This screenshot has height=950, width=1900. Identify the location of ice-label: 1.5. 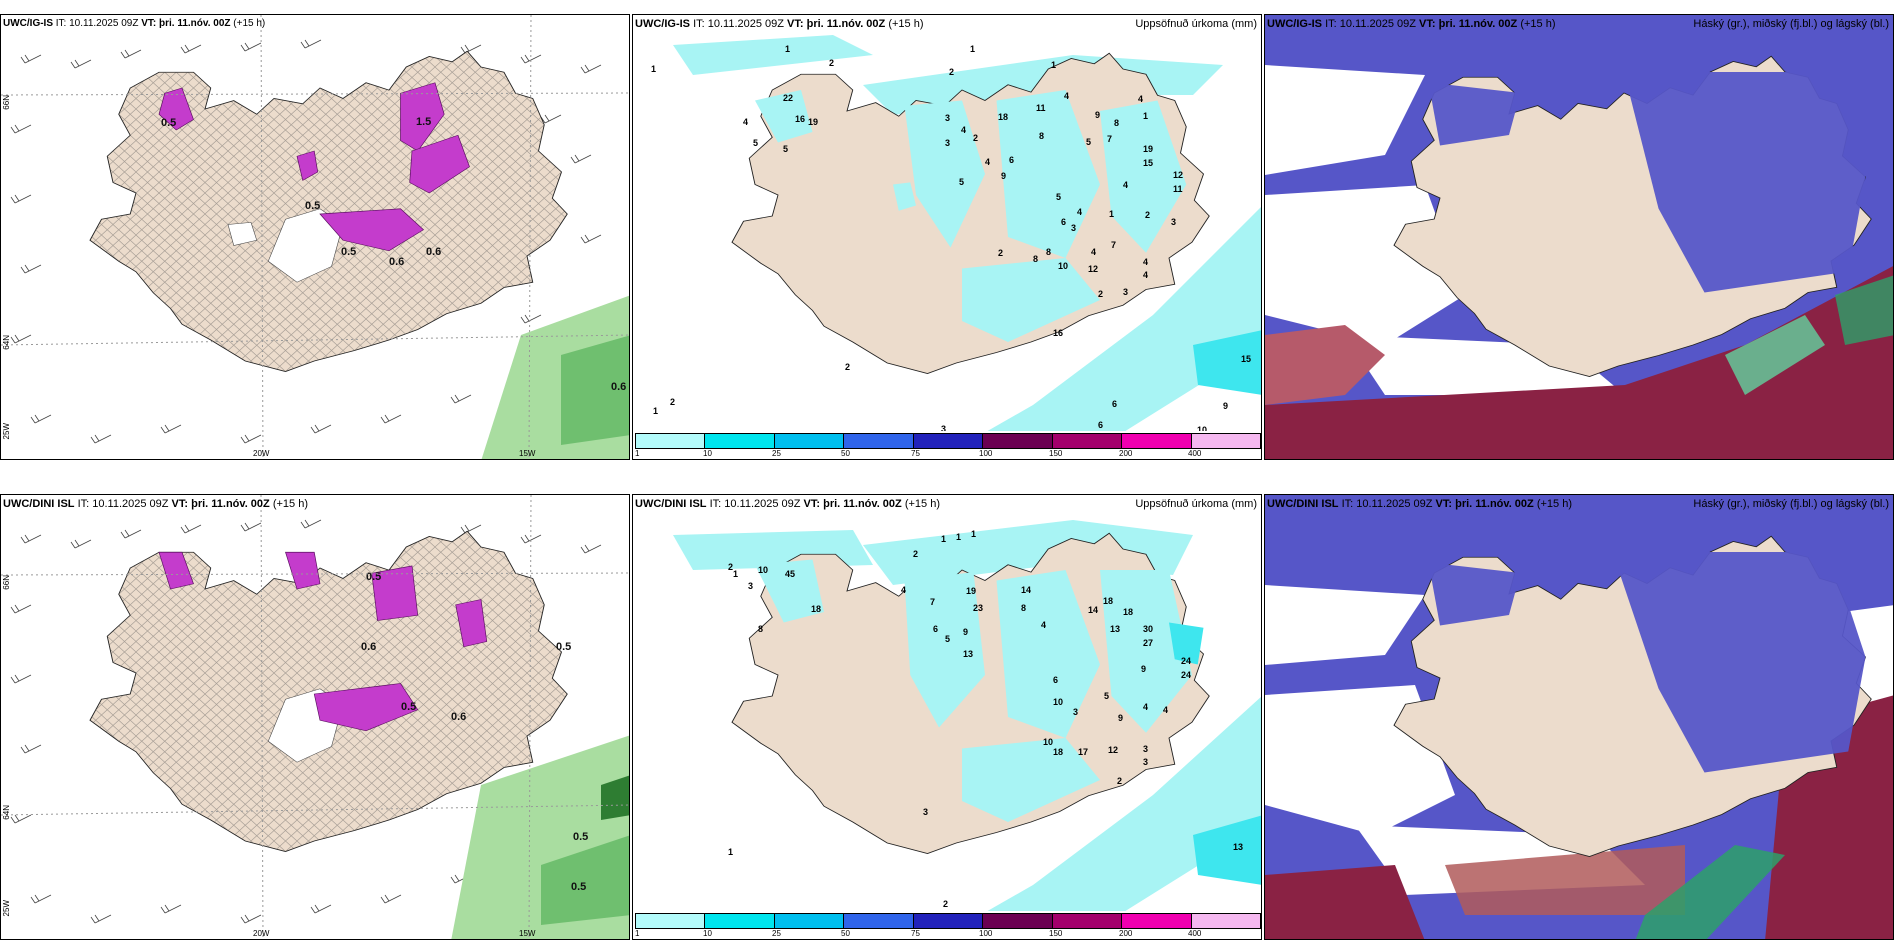
(423, 122).